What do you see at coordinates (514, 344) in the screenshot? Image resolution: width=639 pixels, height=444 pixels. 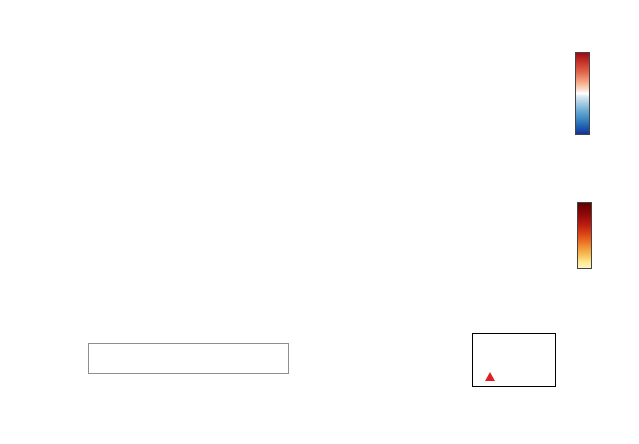 I see `legend-item-re` at bounding box center [514, 344].